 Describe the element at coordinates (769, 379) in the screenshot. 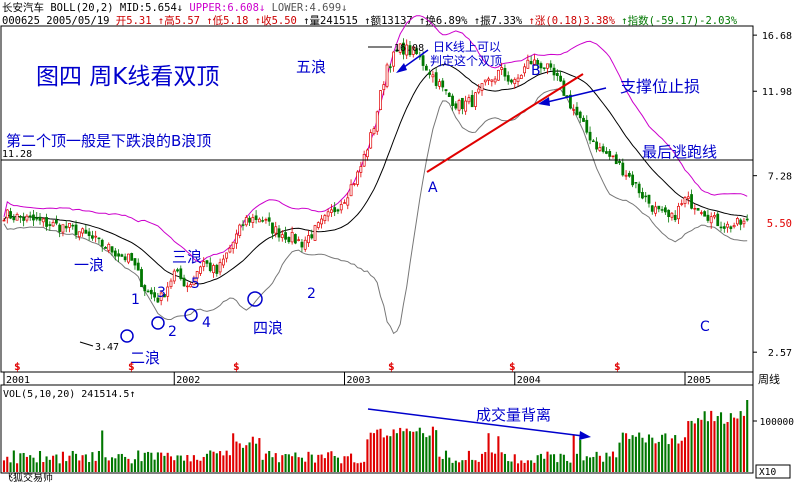

I see `period-label: 周线` at that location.